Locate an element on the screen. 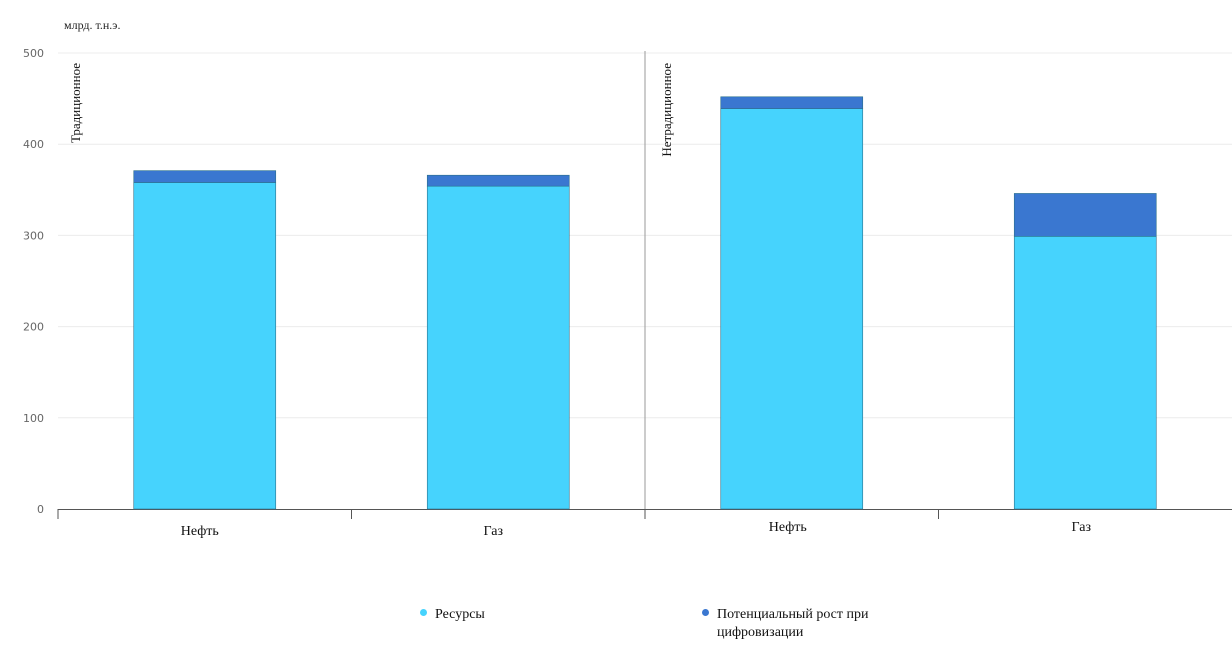 The width and height of the screenshot is (1232, 645). y-tick-label: 0 is located at coordinates (40, 509).